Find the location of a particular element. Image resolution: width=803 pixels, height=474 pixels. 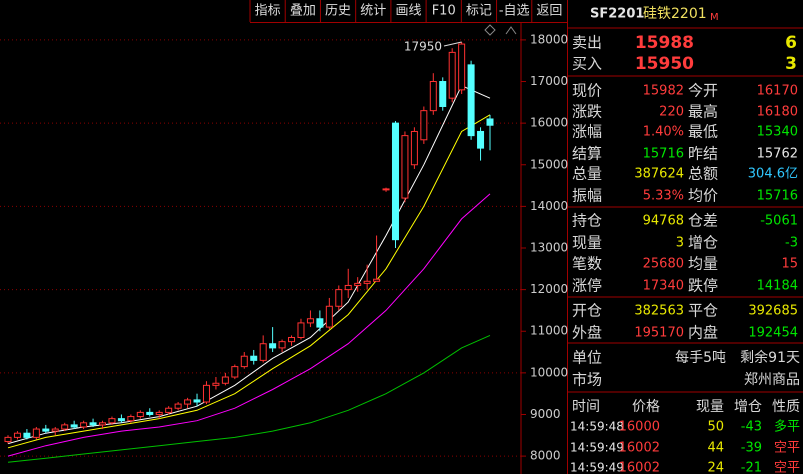

arrow-icon is located at coordinates (511, 30).